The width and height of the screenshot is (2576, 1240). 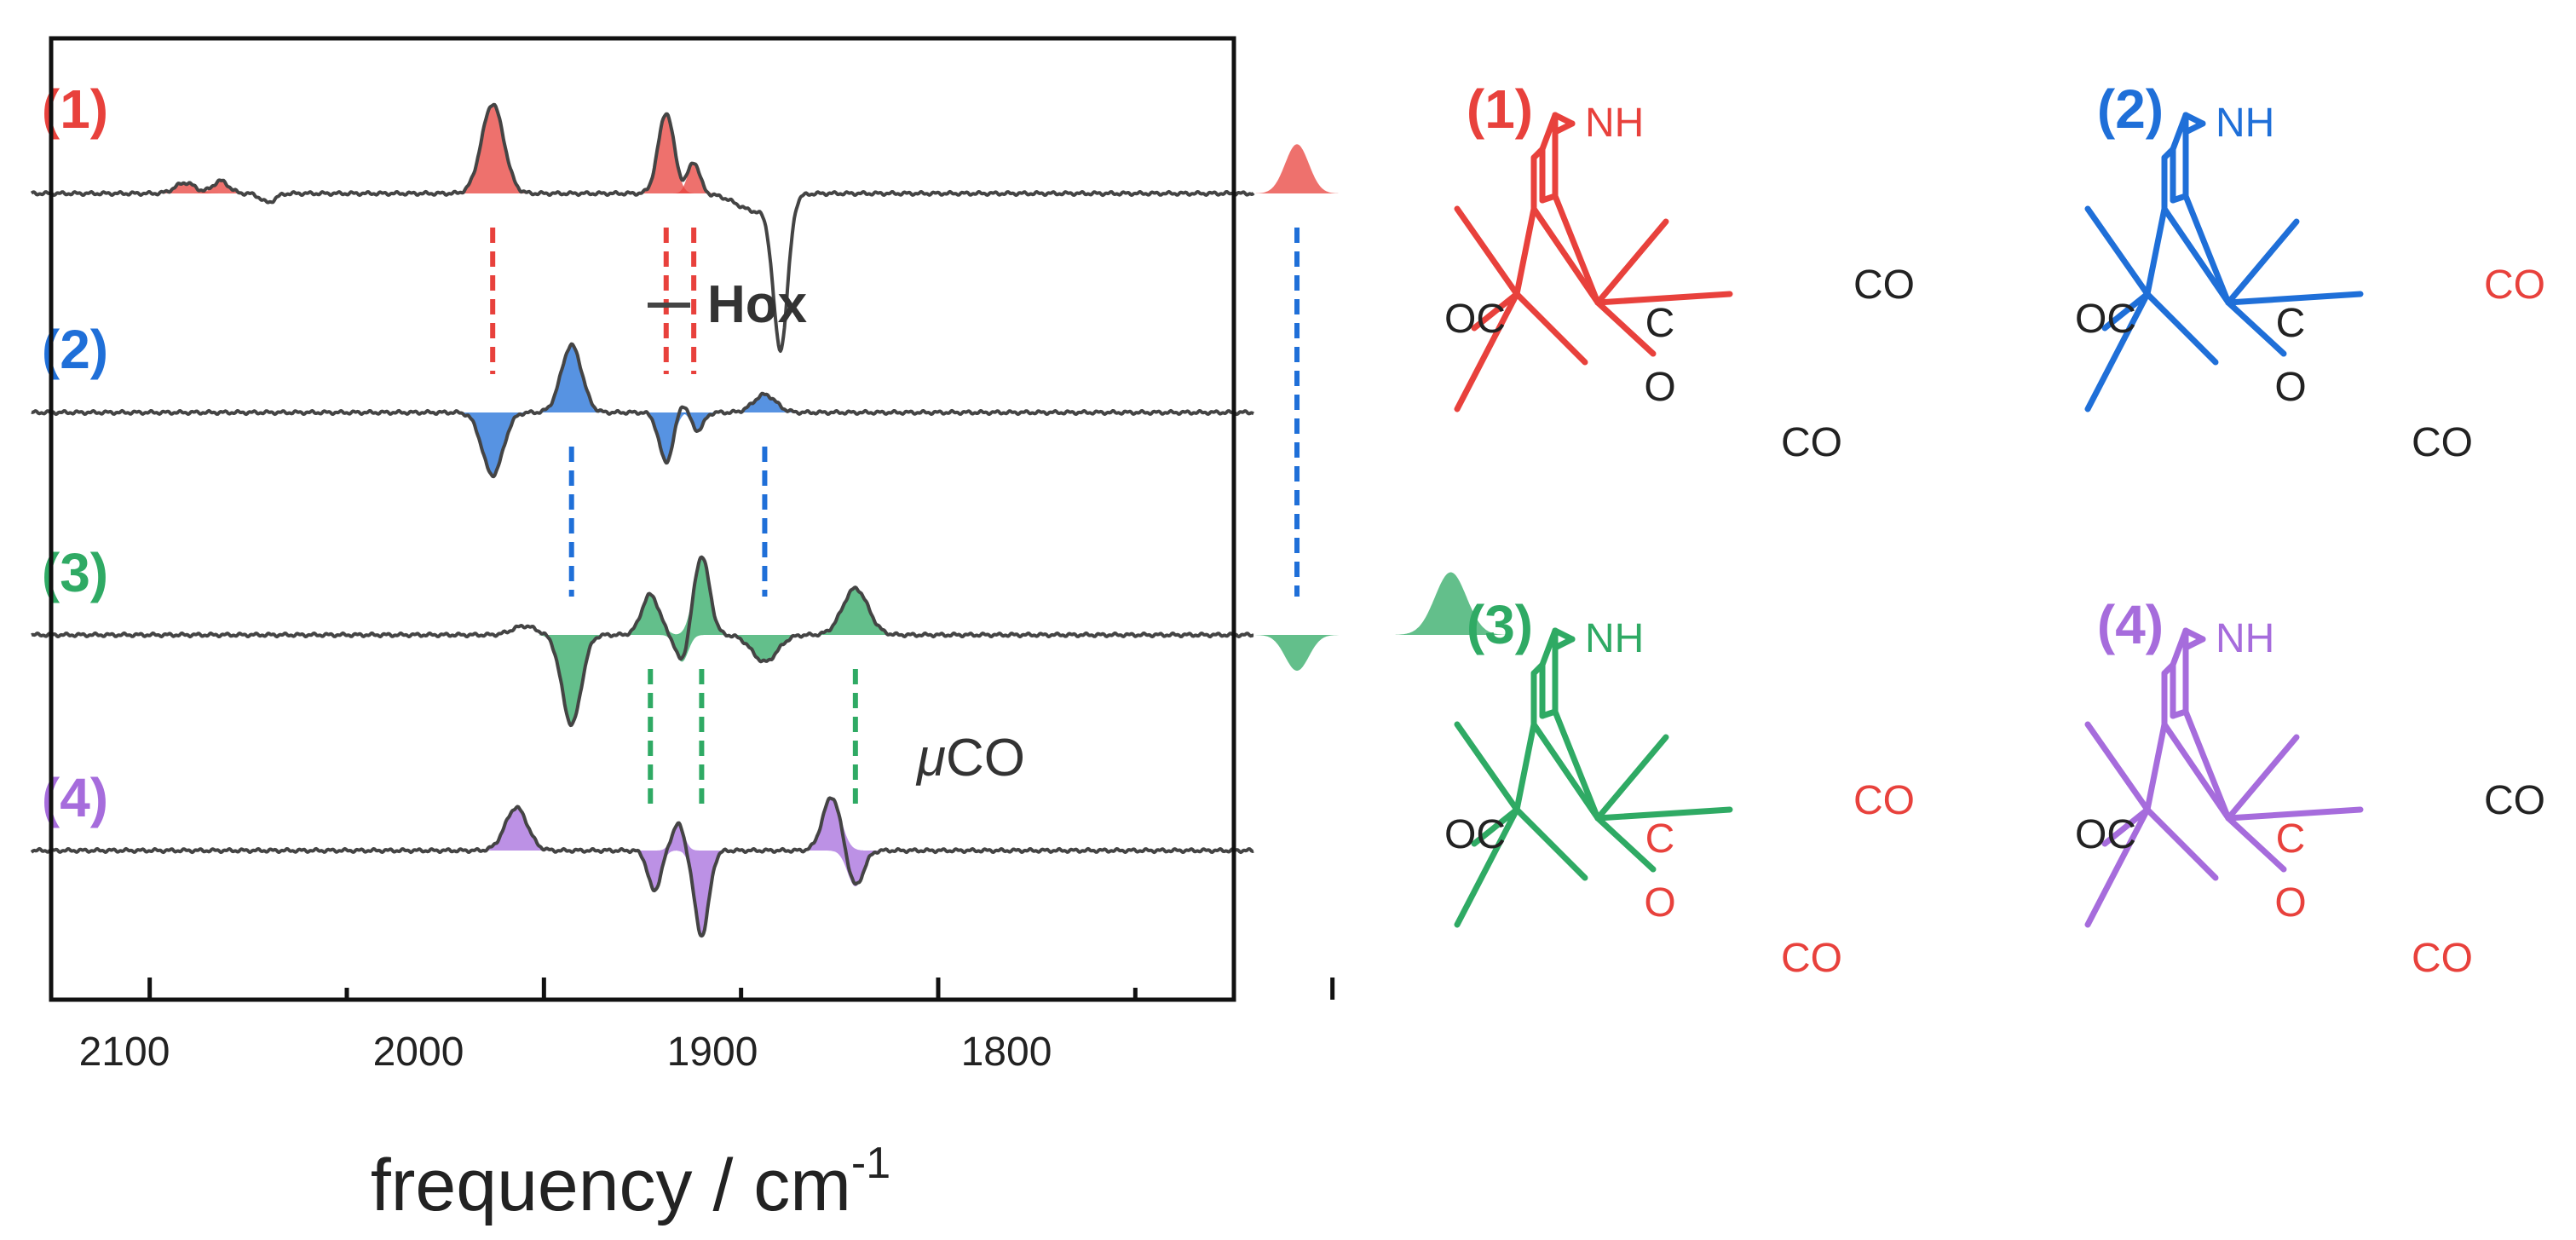 I want to click on structure-4-bridging-c-label: C, so click(x=2291, y=839).